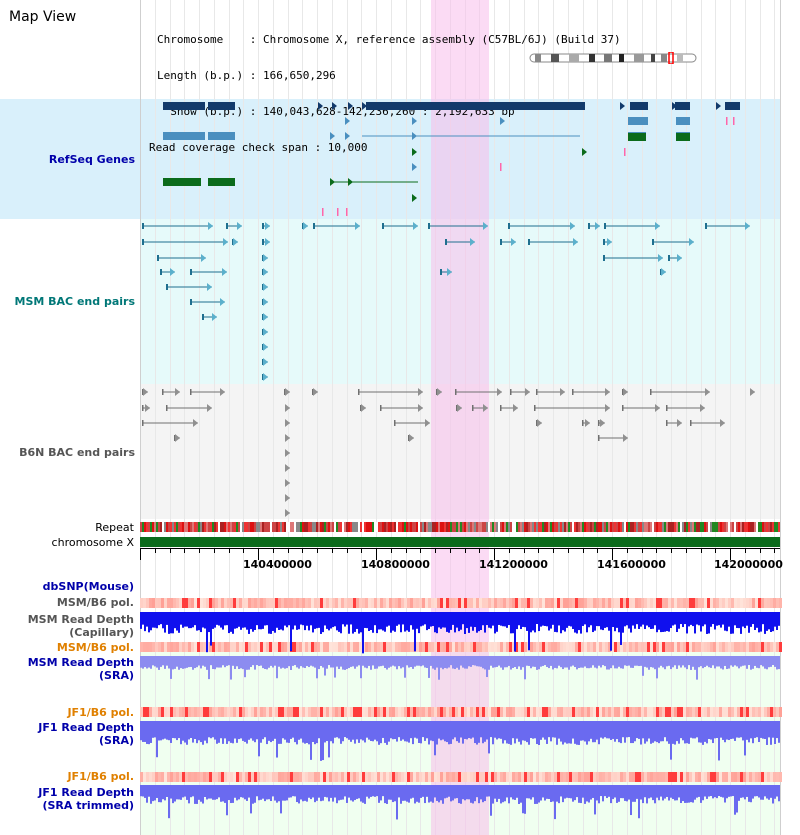  What do you see at coordinates (100, 712) in the screenshot?
I see `jf1-pol-label: JF1/B6 pol.` at bounding box center [100, 712].